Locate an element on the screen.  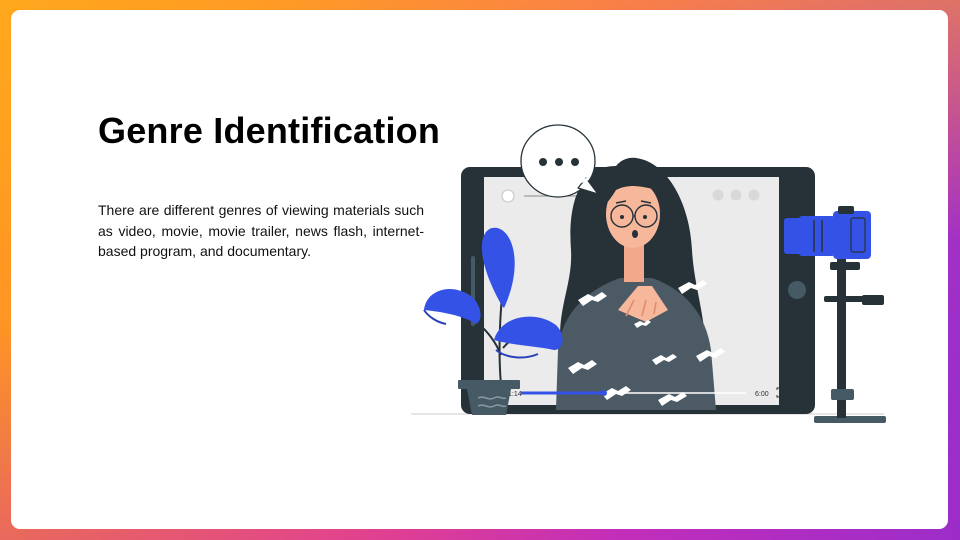
woman-figure is located at coordinates (640, 283).